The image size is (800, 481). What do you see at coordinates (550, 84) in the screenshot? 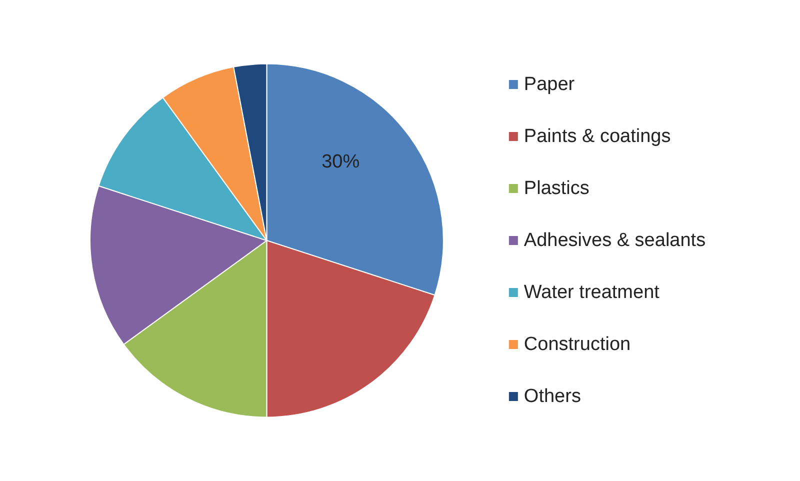
I see `legend-label: Paper` at bounding box center [550, 84].